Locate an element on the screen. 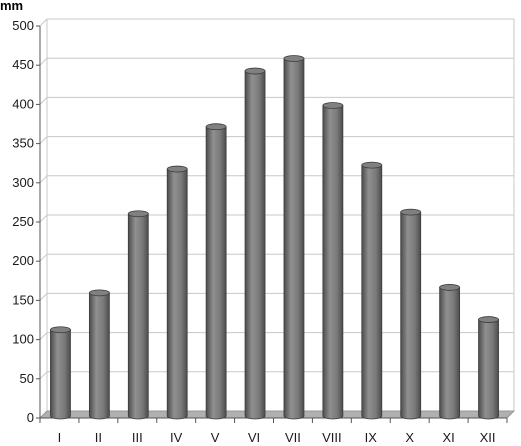  x-tick-label: III is located at coordinates (137, 437).